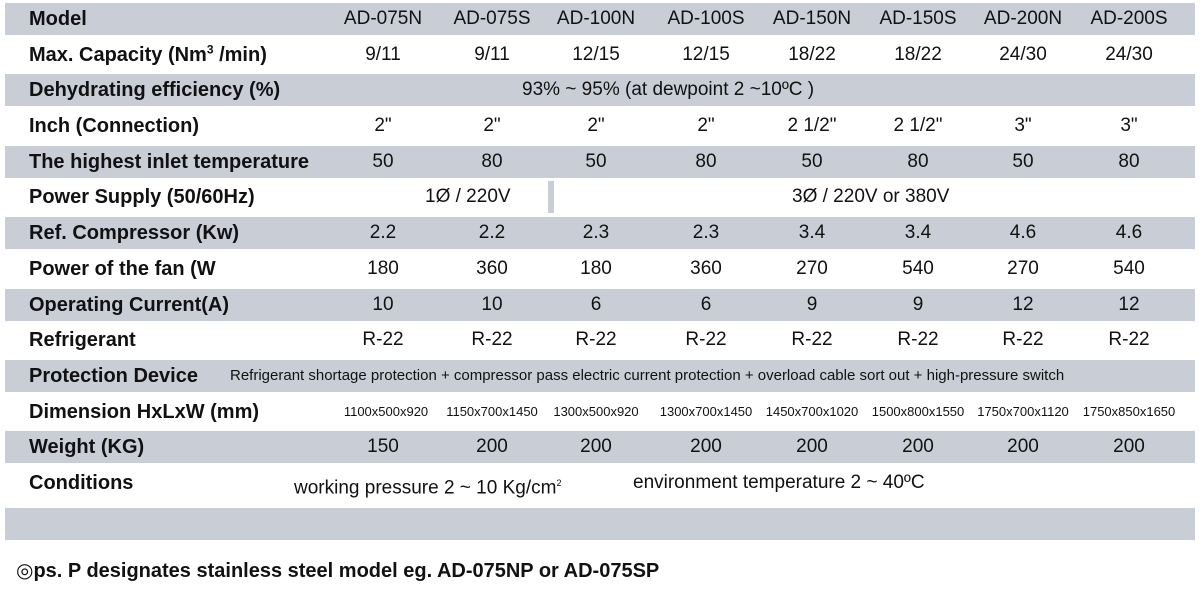 The height and width of the screenshot is (595, 1200). I want to click on table-footer-band, so click(600, 524).